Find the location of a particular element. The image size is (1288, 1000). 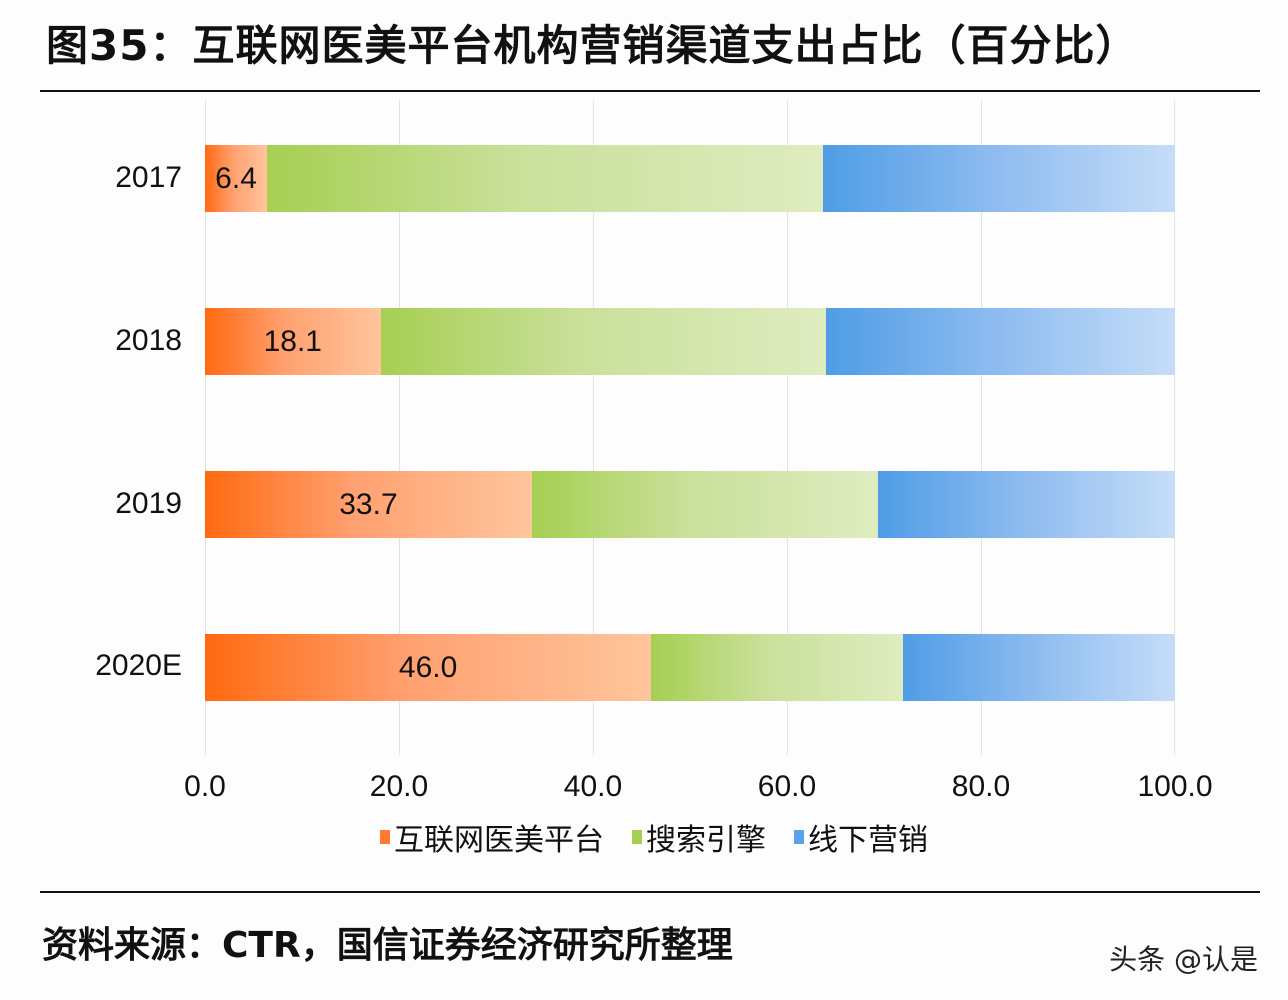

legend: 互联网医美平台 搜索引擎 线下营销 is located at coordinates (654, 837).